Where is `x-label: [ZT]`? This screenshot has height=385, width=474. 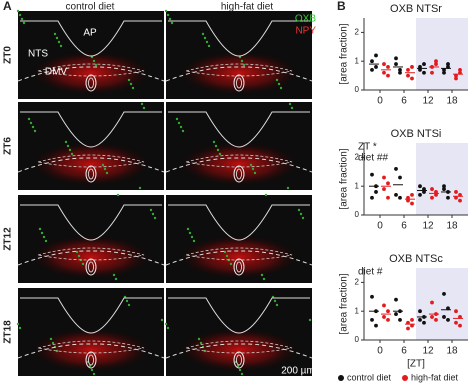 x-label: [ZT] is located at coordinates (416, 364).